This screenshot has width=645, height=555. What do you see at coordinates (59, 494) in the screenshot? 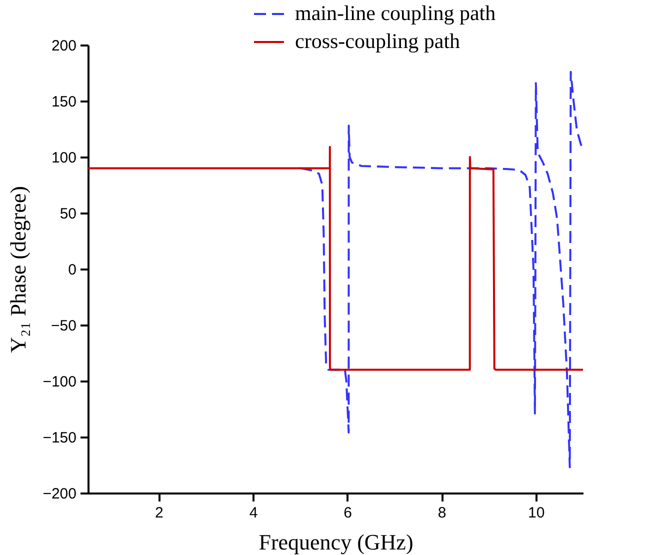
I see `y-tick-label: −200` at bounding box center [59, 494].